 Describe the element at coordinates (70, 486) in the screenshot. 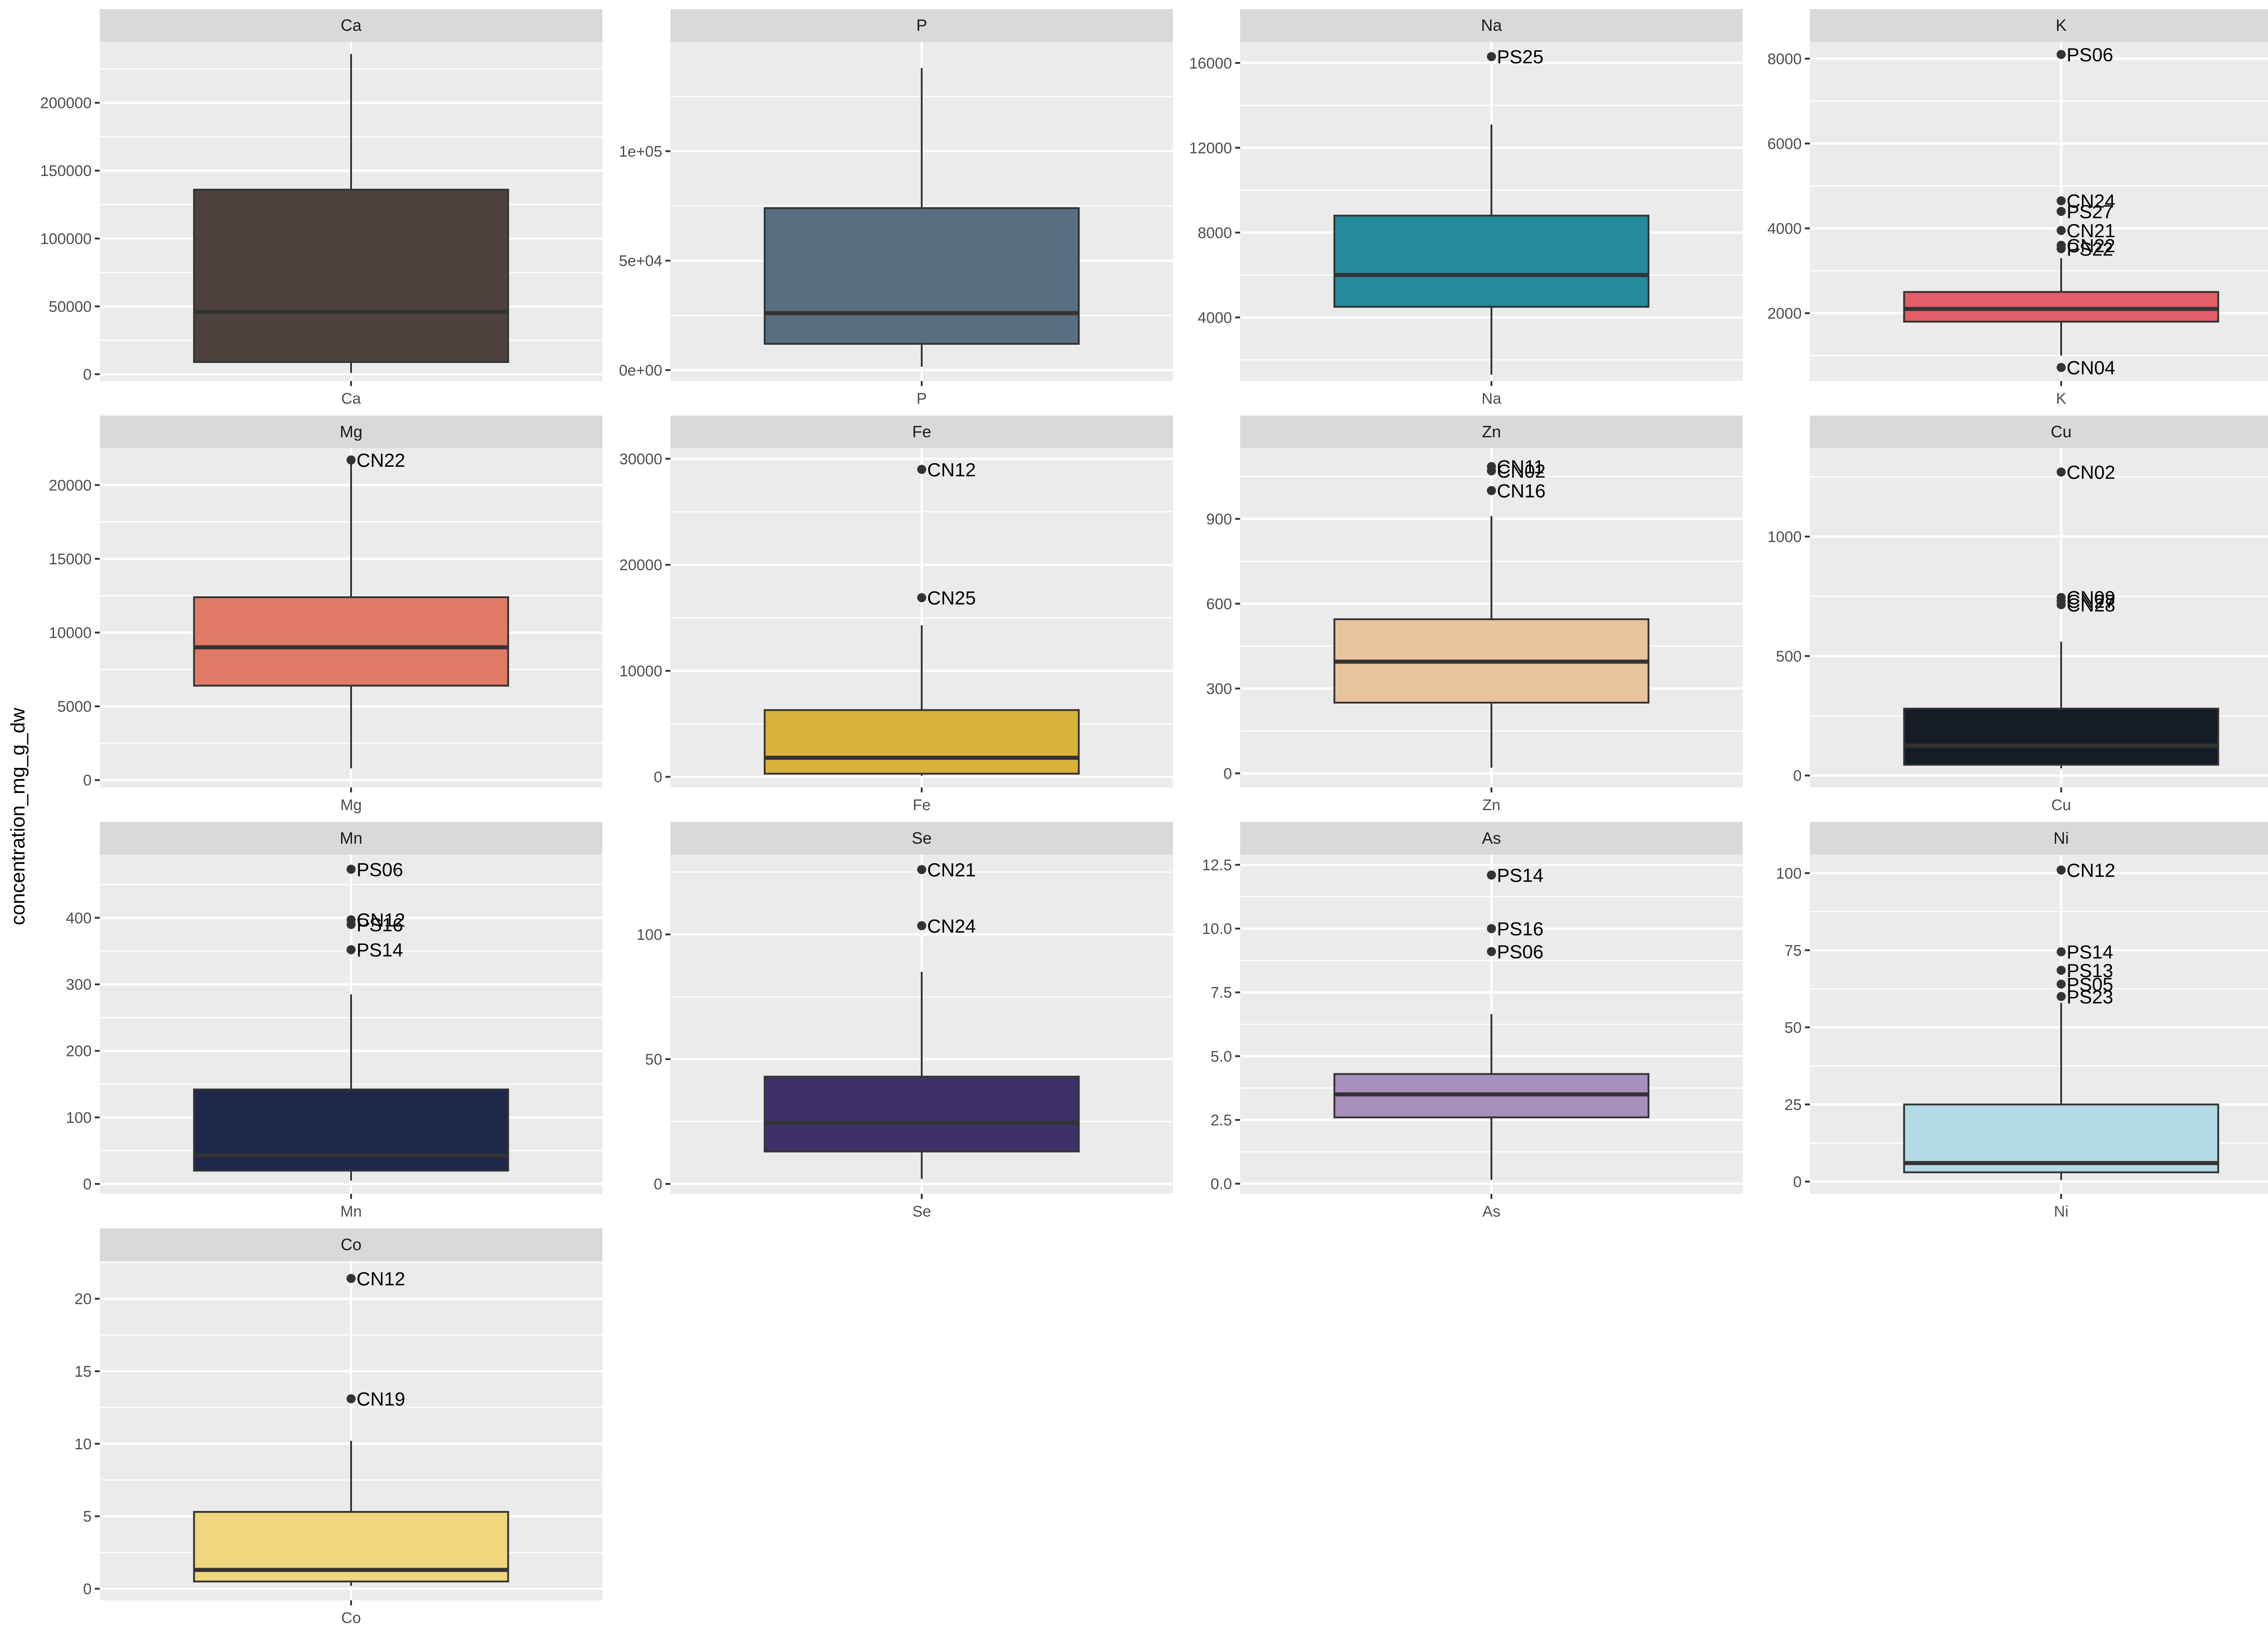

I see `y-tick-label: 20000` at that location.